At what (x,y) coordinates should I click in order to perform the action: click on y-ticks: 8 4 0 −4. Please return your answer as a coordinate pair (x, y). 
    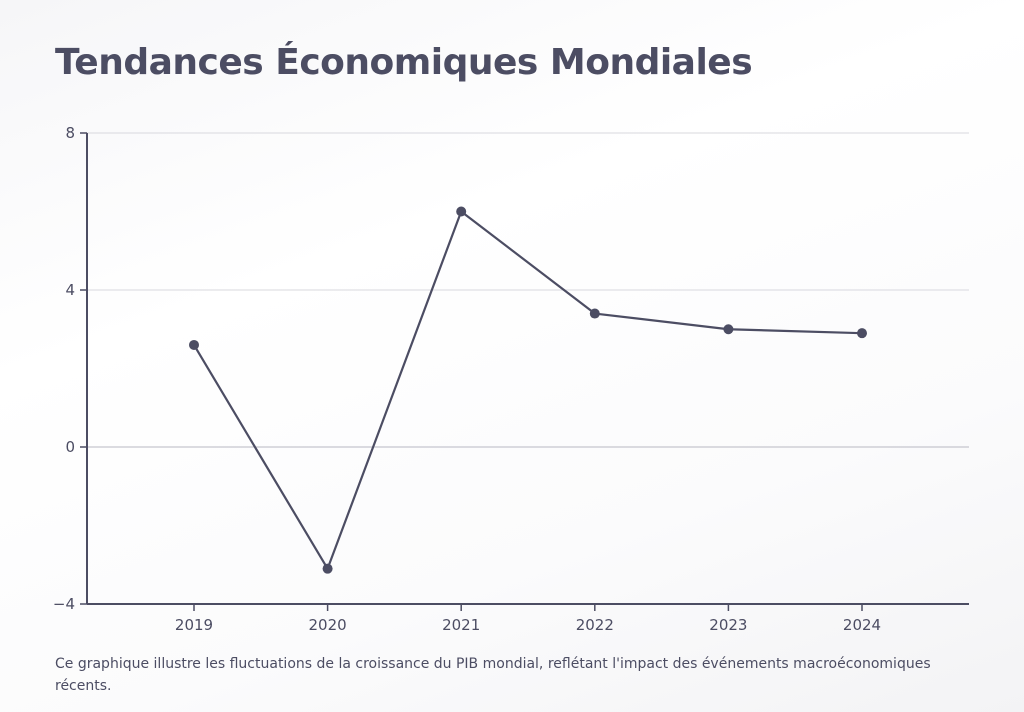
    Looking at the image, I should click on (70, 368).